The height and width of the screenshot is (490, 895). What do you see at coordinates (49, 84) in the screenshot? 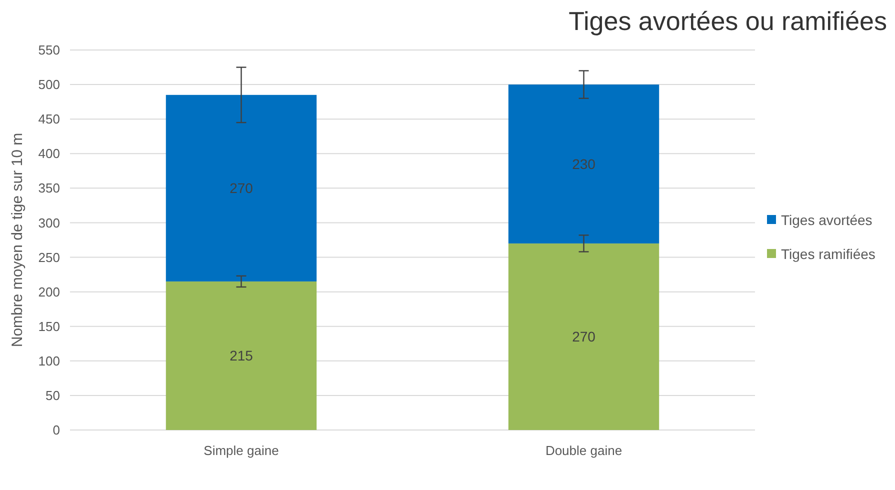
I see `y-tick-label: 500` at bounding box center [49, 84].